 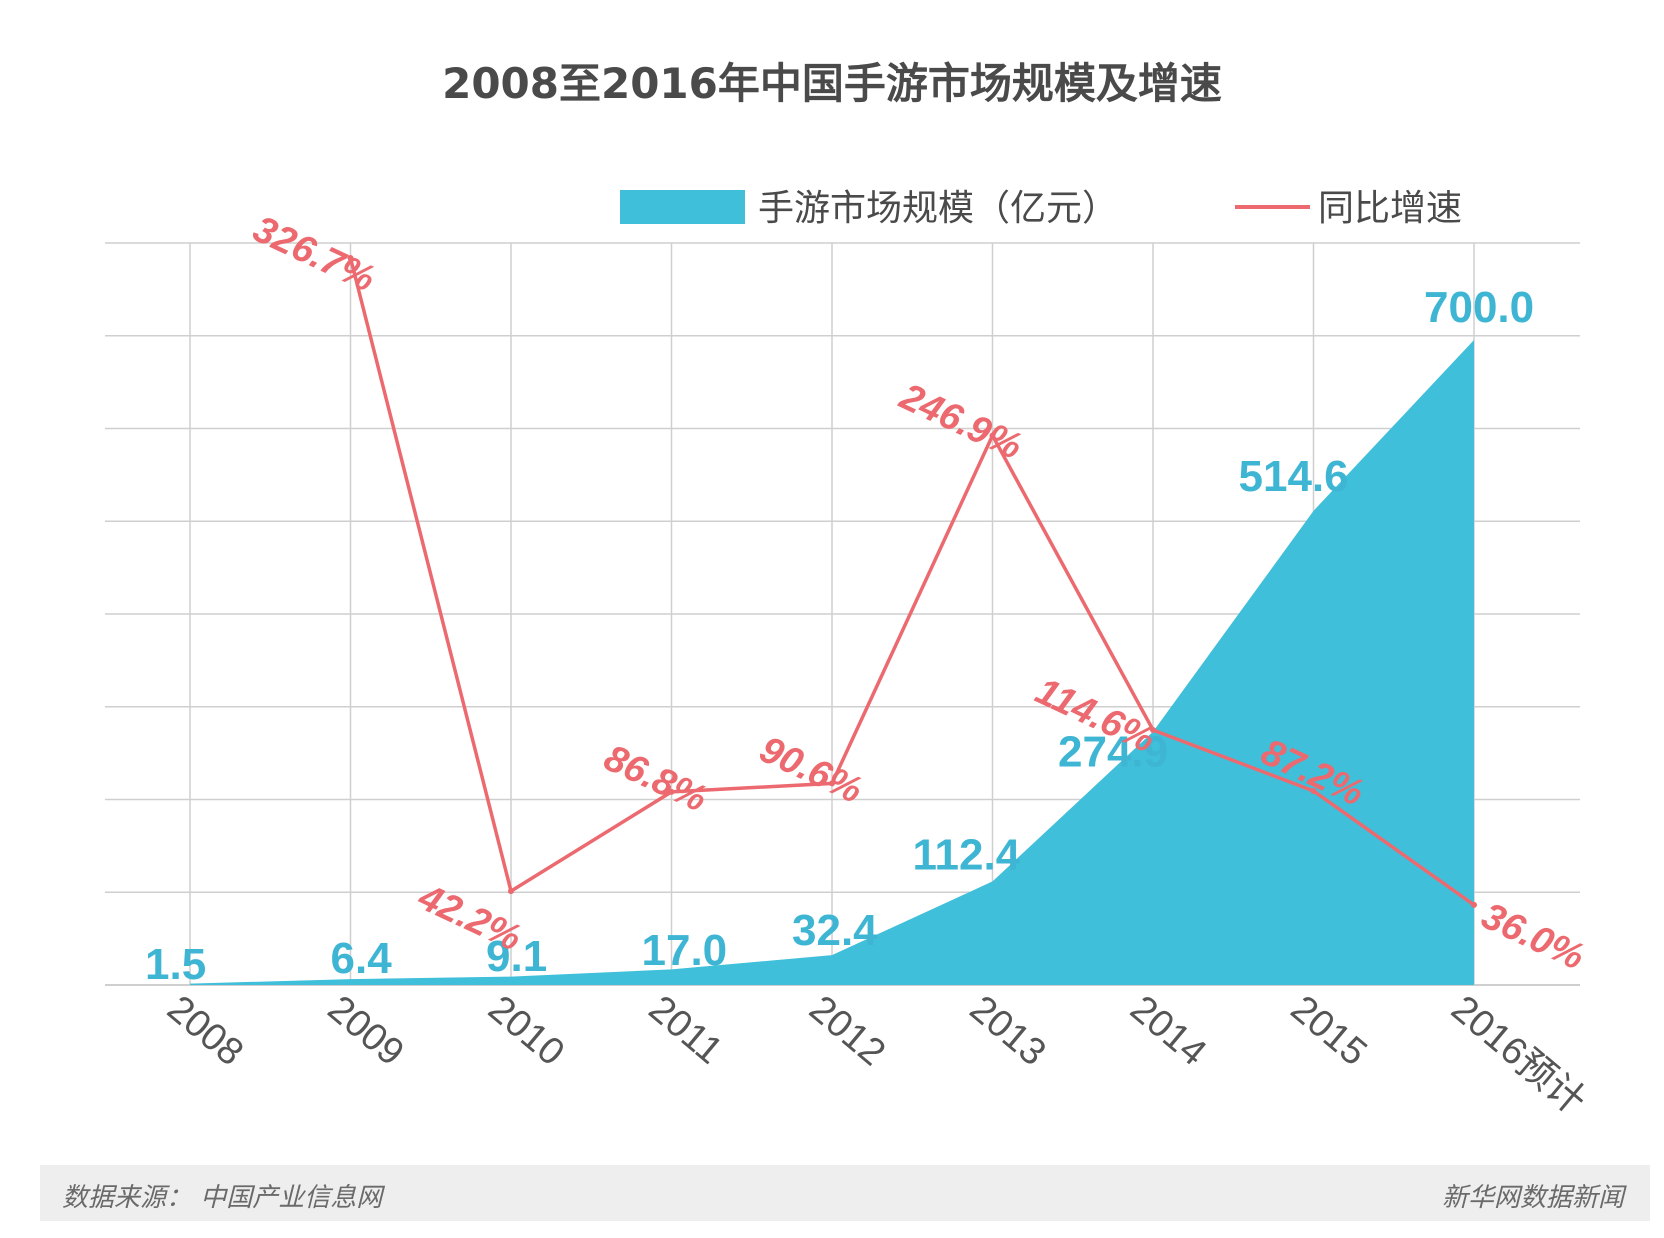 What do you see at coordinates (1168, 1031) in the screenshot?
I see `x-tick-label: 2014` at bounding box center [1168, 1031].